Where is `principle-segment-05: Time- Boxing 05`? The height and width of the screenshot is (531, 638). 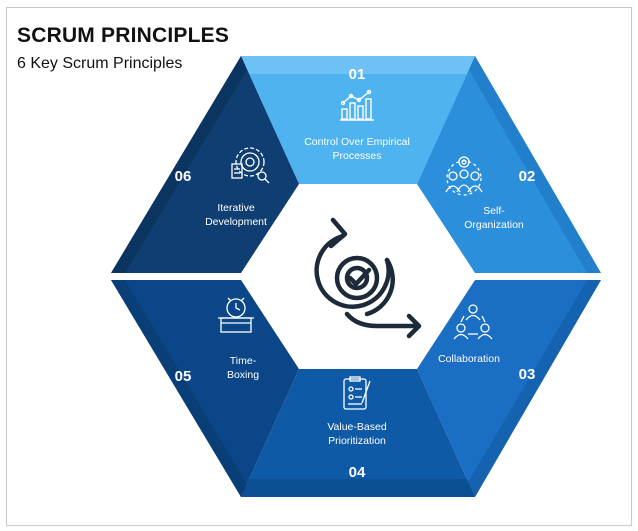
principle-segment-05: Time- Boxing 05 is located at coordinates (205, 388).